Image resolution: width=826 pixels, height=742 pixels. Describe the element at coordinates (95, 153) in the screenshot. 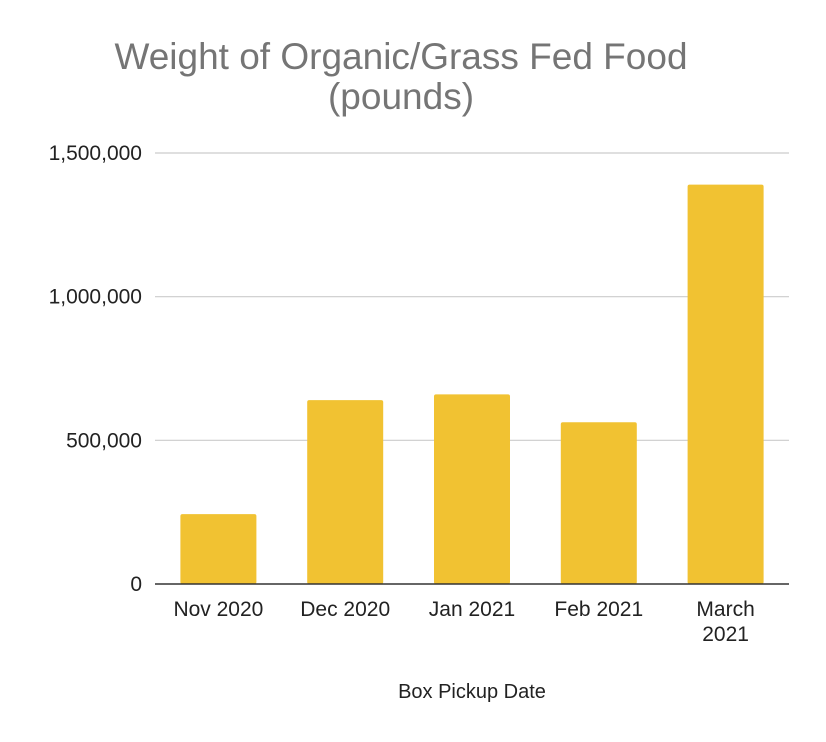

I see `y-tick-label: 1,500,000` at that location.